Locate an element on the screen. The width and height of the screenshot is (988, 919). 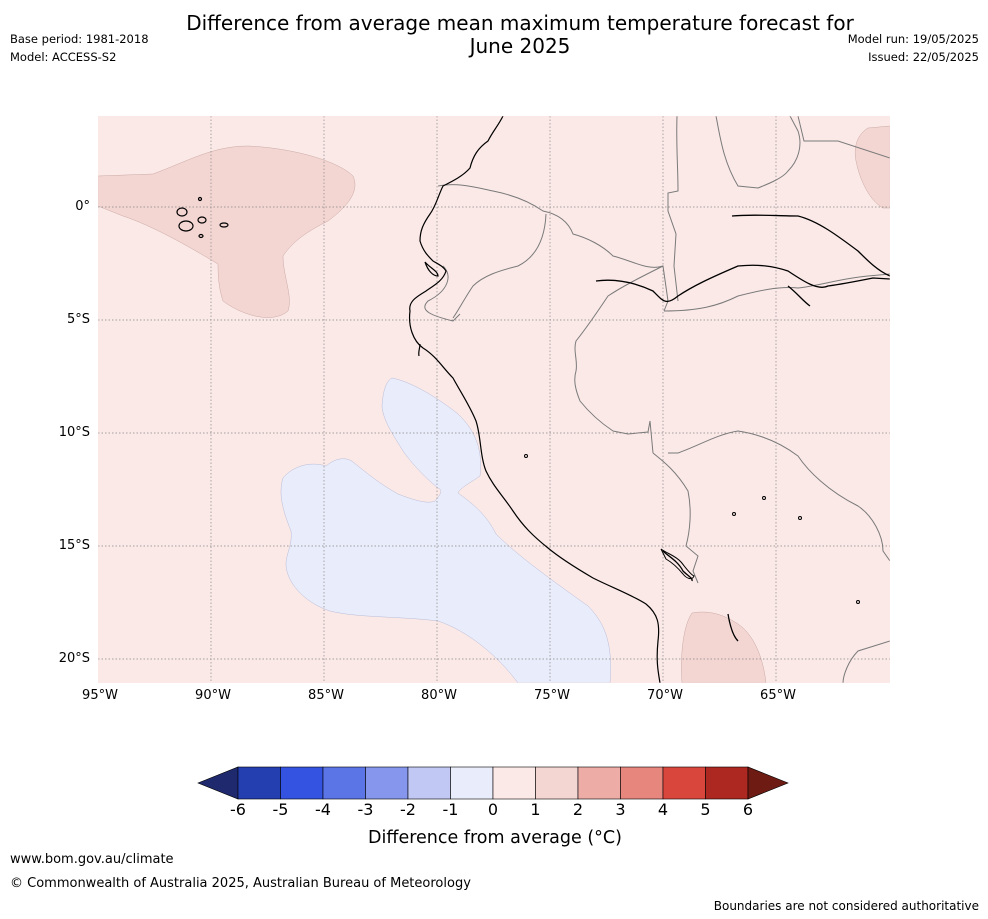
lon-label-95w: 95°W is located at coordinates (100, 695).